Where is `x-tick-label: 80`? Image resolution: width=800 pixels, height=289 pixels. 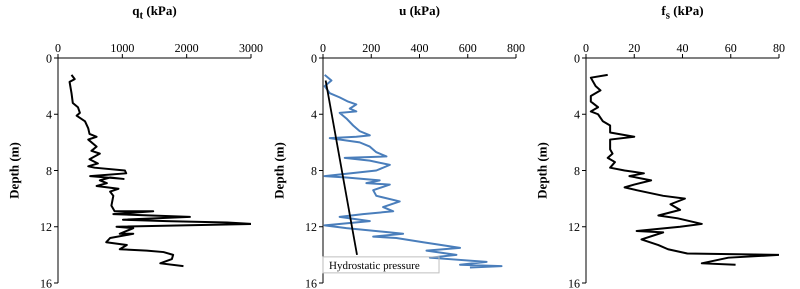
x-tick-label: 80 is located at coordinates (779, 48).